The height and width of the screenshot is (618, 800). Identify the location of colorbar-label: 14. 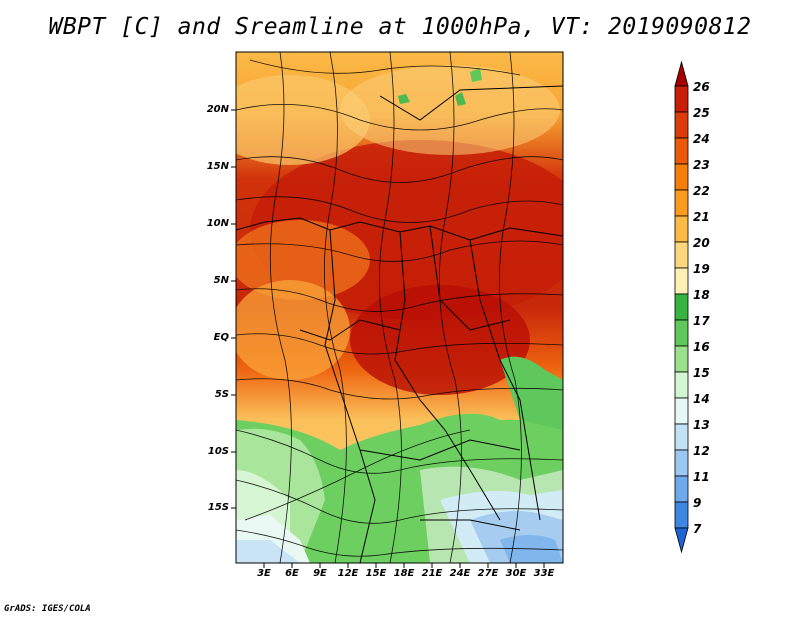
(701, 399).